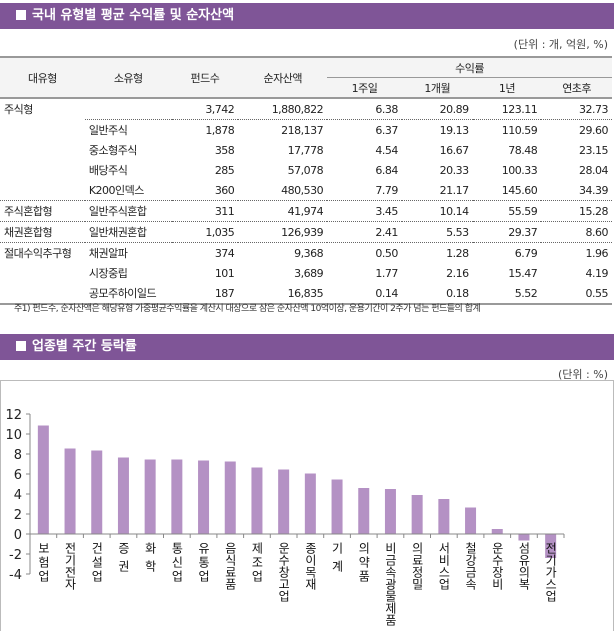  I want to click on section-title: 업종별 주간 등락률, so click(84, 346).